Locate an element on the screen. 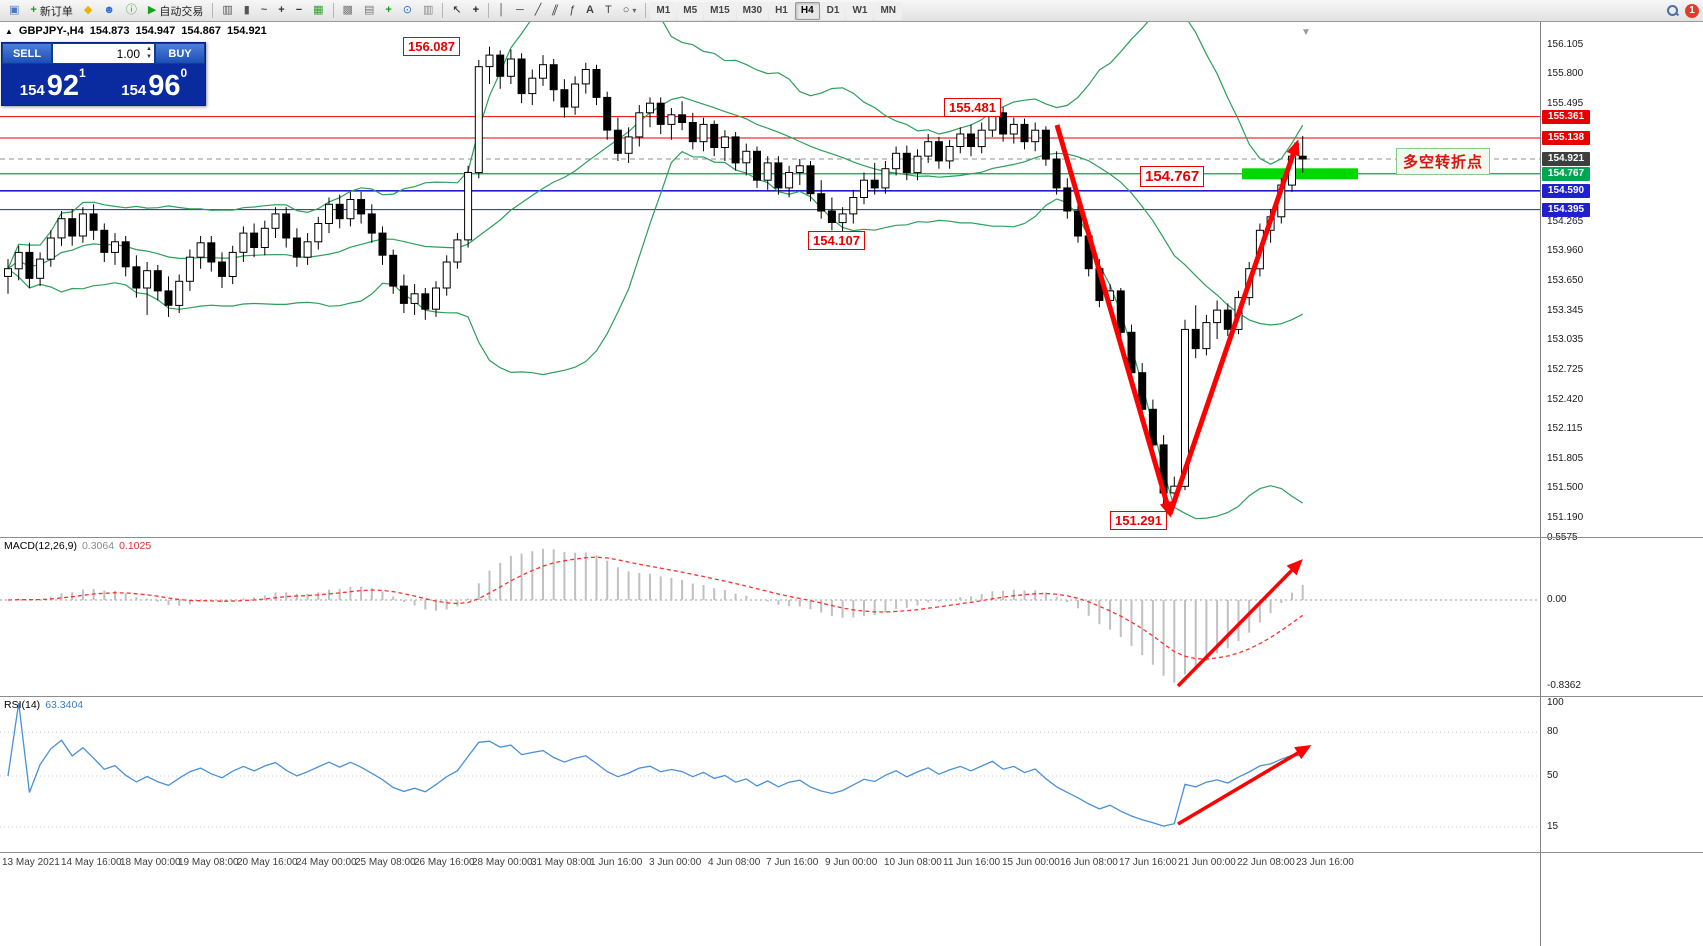 Image resolution: width=1703 pixels, height=946 pixels. community-icon: ☻ is located at coordinates (109, 10).